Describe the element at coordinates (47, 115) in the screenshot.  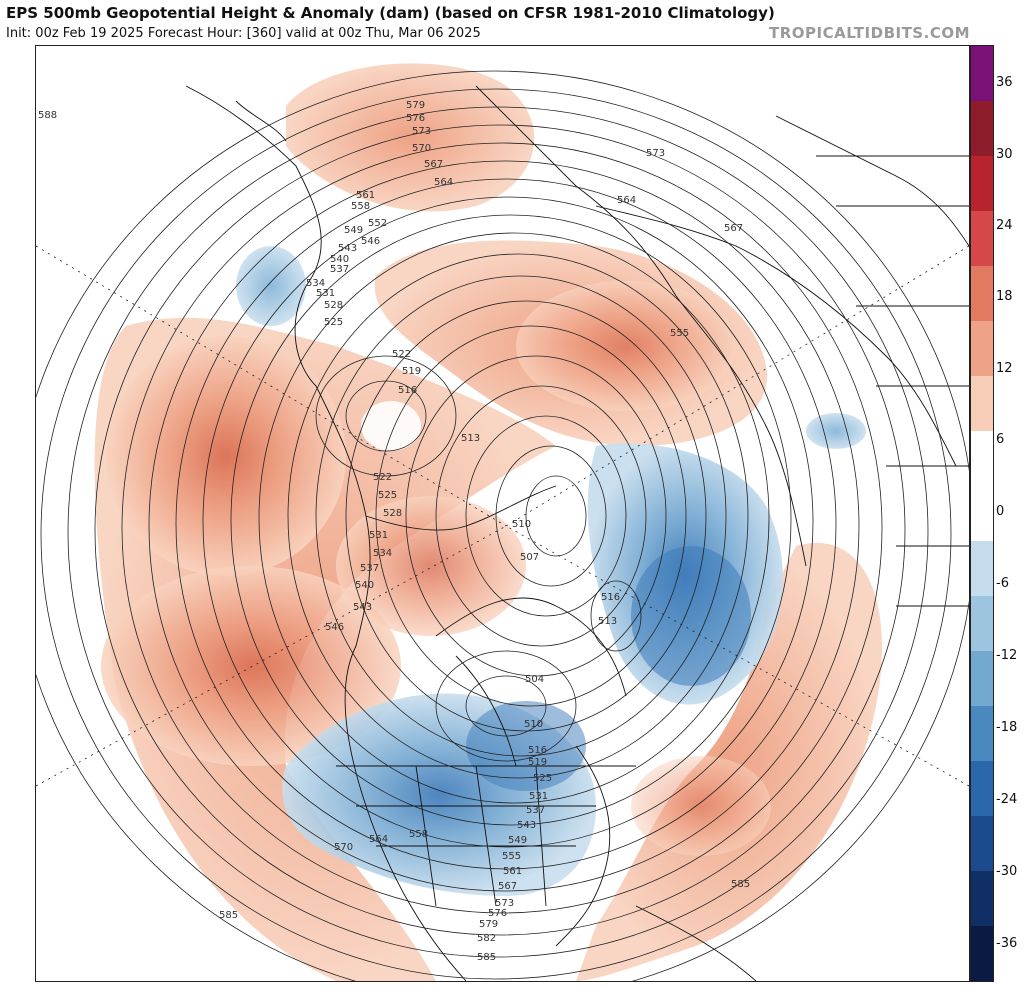
I see `contour-label: 588` at that location.